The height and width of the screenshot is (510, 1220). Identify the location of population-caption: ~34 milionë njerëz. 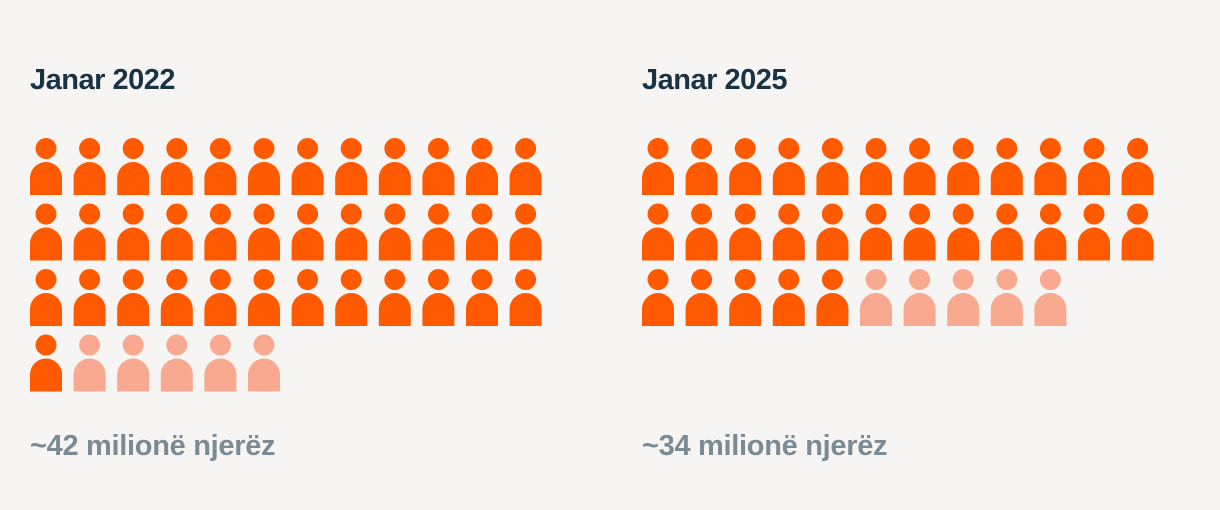
(765, 446).